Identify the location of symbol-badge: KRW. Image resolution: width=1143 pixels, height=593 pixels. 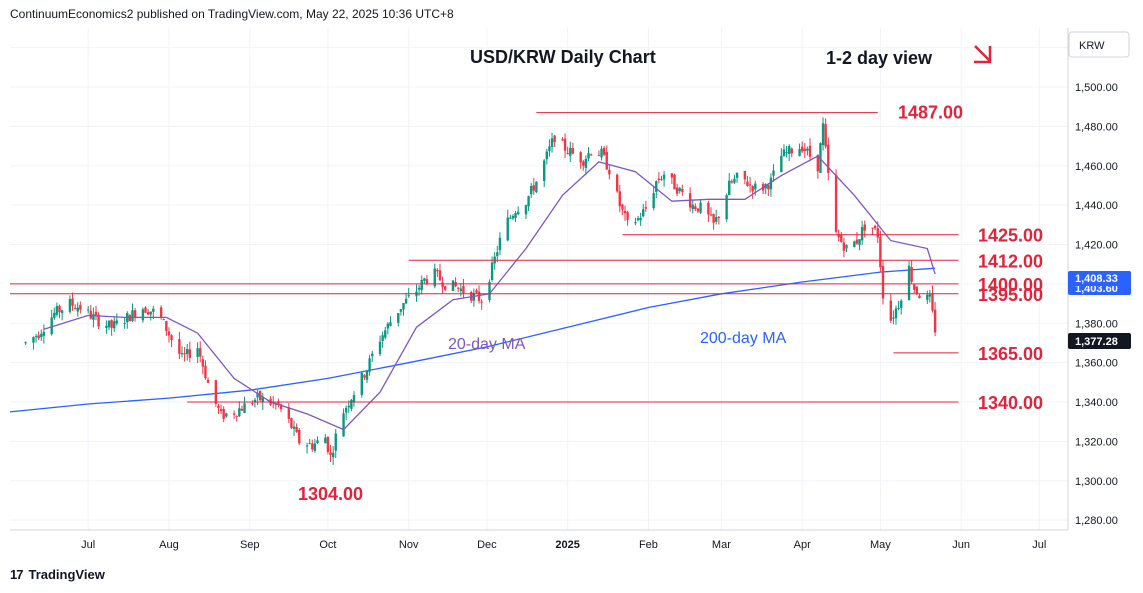
(1099, 44).